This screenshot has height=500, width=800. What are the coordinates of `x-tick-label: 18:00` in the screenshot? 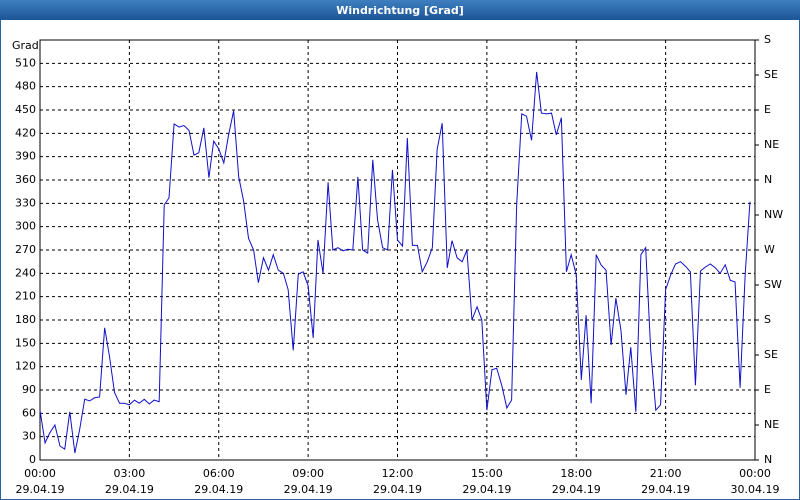 It's located at (576, 473).